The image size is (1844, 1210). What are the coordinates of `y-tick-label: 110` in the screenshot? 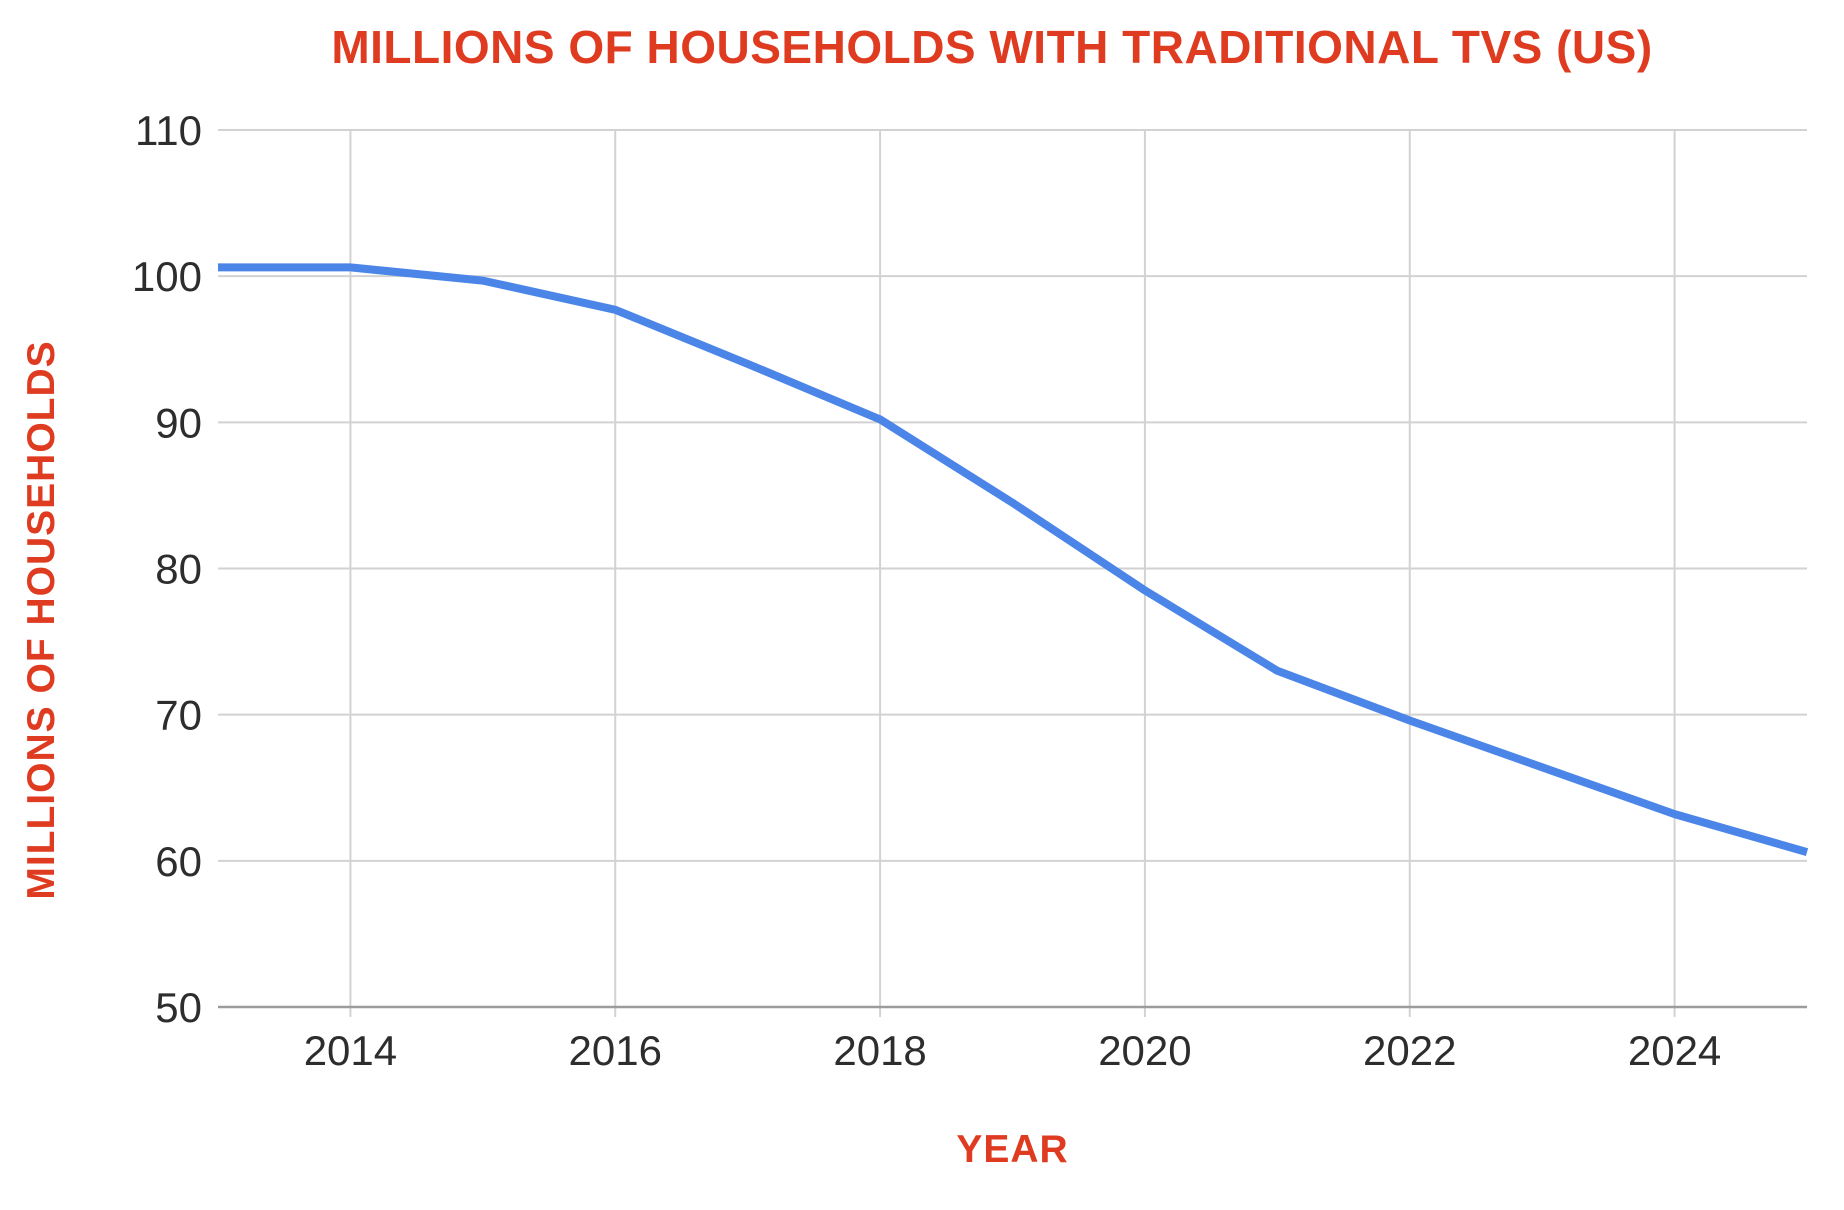 It's located at (168, 130).